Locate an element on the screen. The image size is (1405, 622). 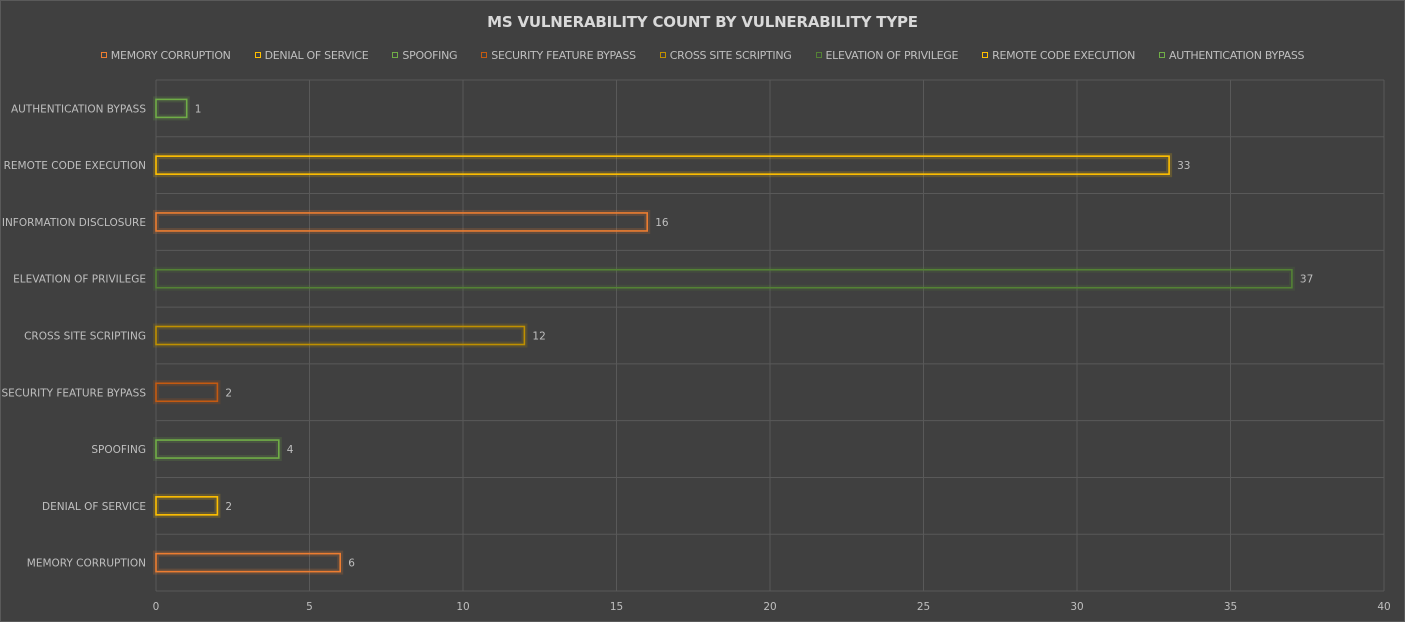
data-label: 16 is located at coordinates (662, 223).